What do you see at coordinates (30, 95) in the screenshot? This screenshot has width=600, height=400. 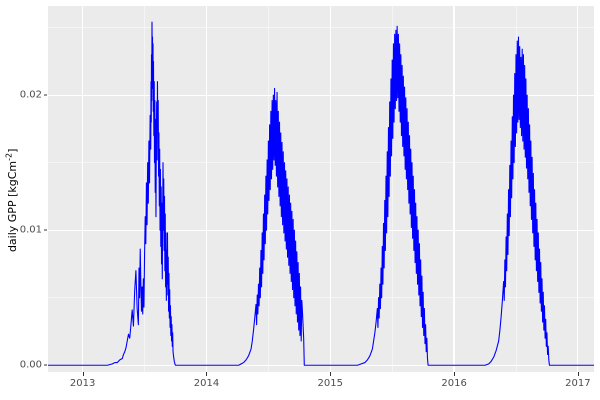 I see `y-tick-label: 0.02` at bounding box center [30, 95].